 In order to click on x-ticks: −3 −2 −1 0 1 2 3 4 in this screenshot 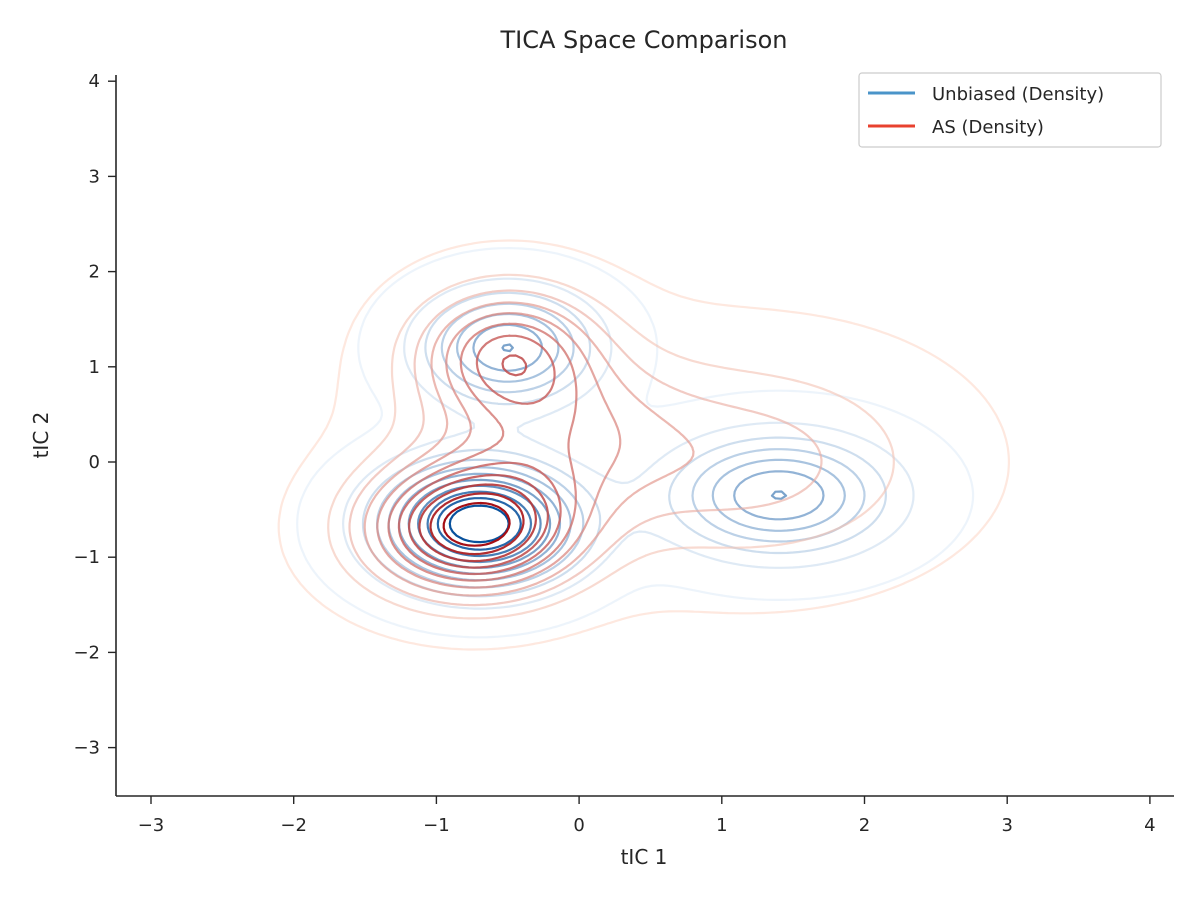, I will do `click(647, 816)`.